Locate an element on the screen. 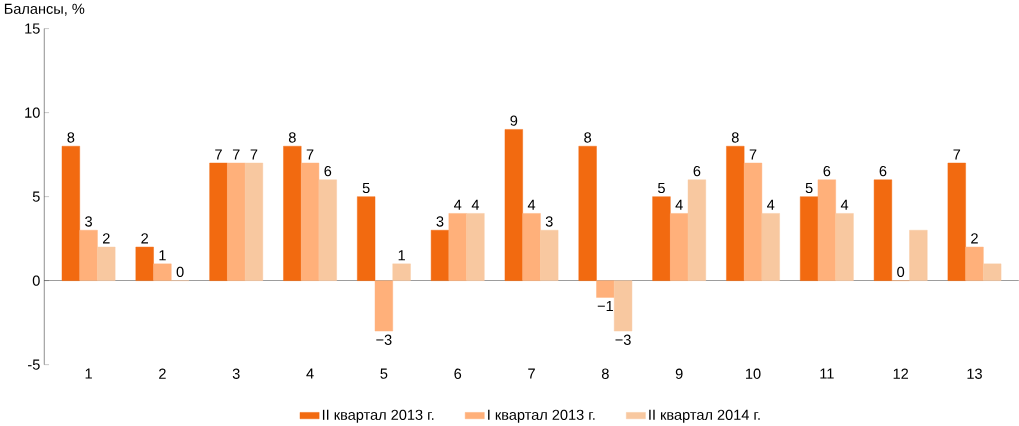 This screenshot has height=426, width=1019. x-tick-label: 2 is located at coordinates (162, 373).